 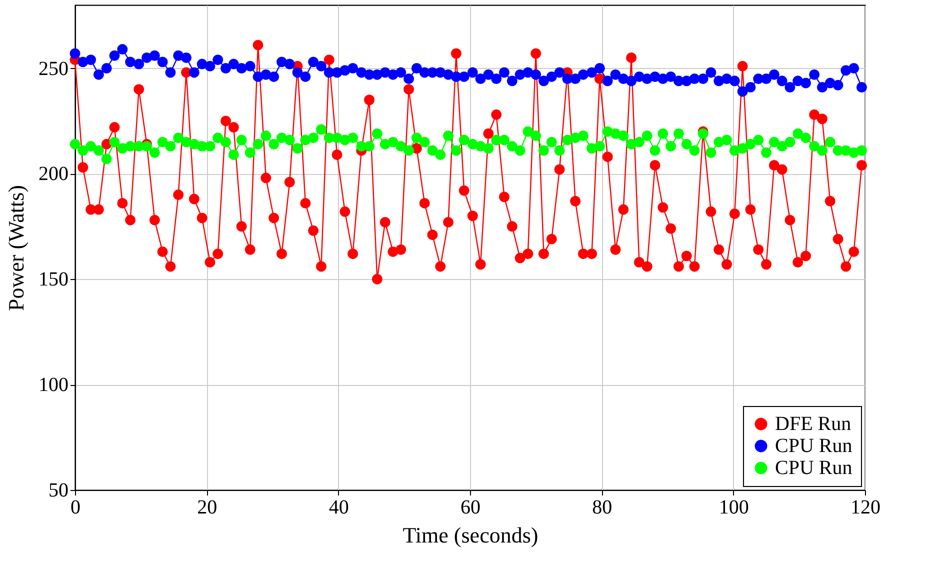 I want to click on y-tick-label: 50, so click(x=58, y=491).